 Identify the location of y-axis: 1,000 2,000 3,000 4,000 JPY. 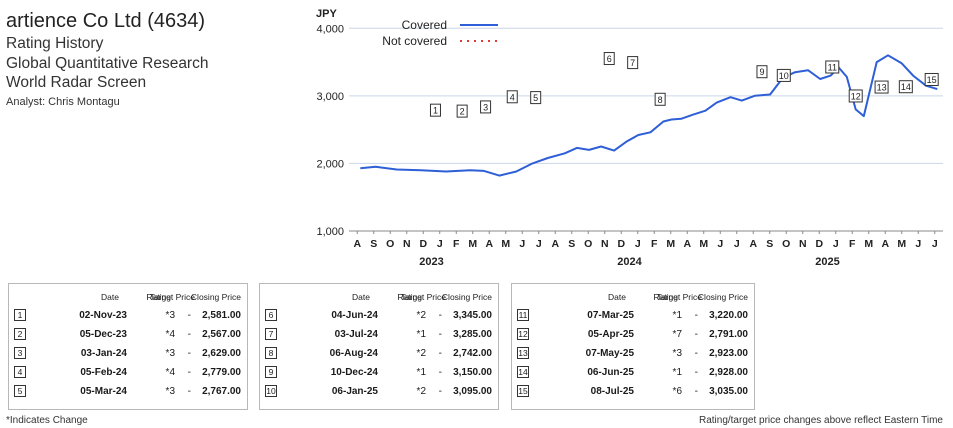
(330, 123).